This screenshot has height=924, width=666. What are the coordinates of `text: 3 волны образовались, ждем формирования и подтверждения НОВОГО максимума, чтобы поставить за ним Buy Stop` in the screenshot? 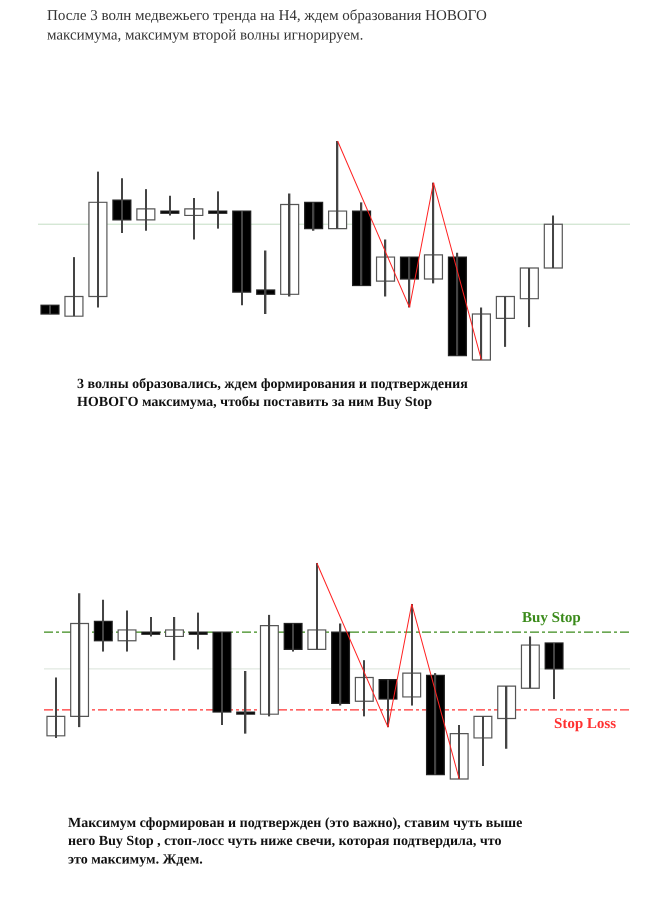 It's located at (272, 393).